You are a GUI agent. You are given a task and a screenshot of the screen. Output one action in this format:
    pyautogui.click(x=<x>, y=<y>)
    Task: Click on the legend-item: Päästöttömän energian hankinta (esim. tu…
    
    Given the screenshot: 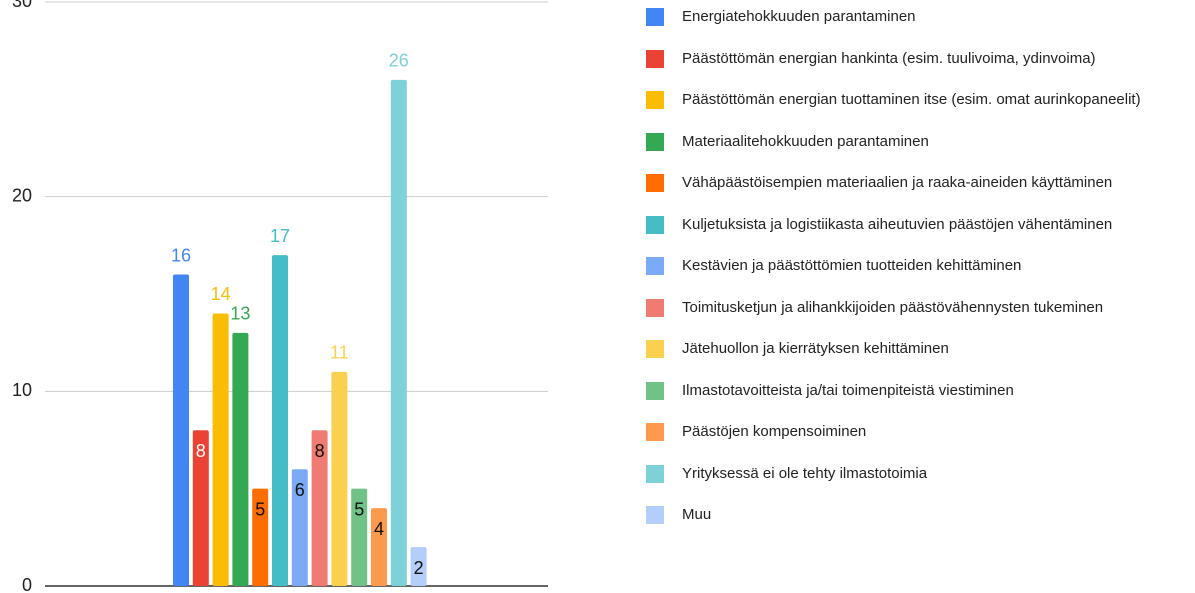 What is the action you would take?
    pyautogui.click(x=918, y=59)
    